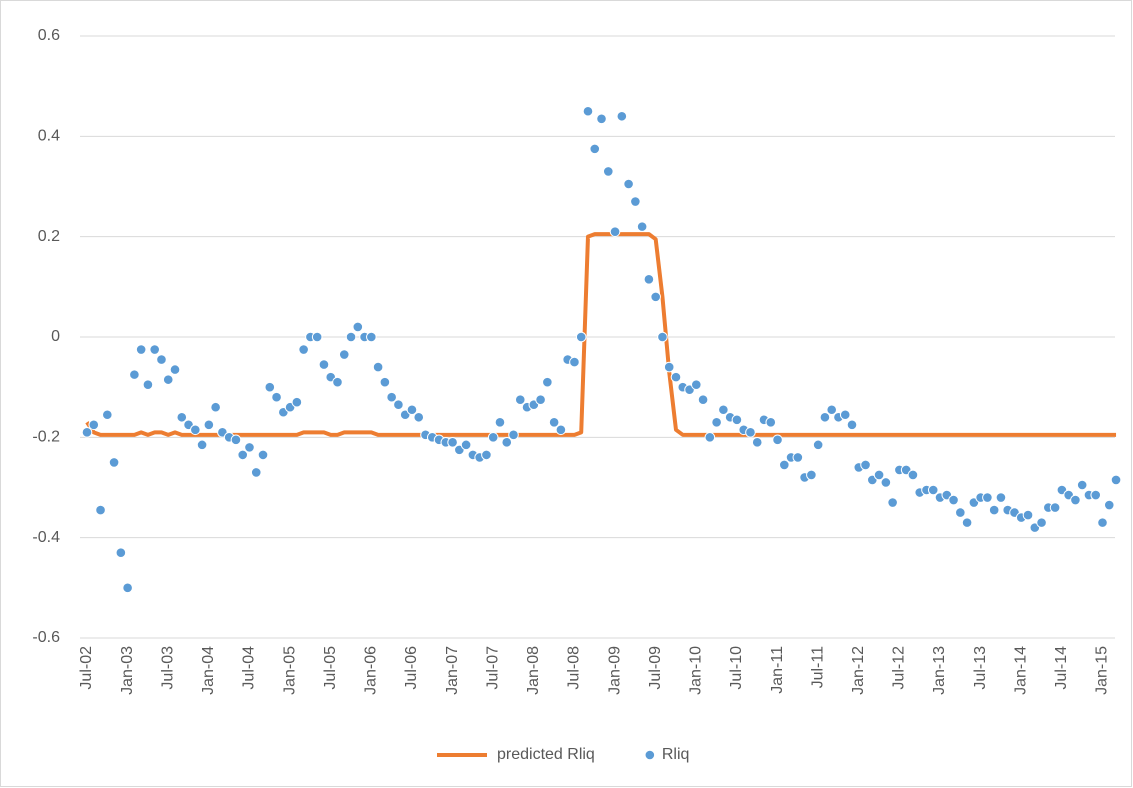  Describe the element at coordinates (939, 670) in the screenshot. I see `x-tick-label: Jan-13` at that location.